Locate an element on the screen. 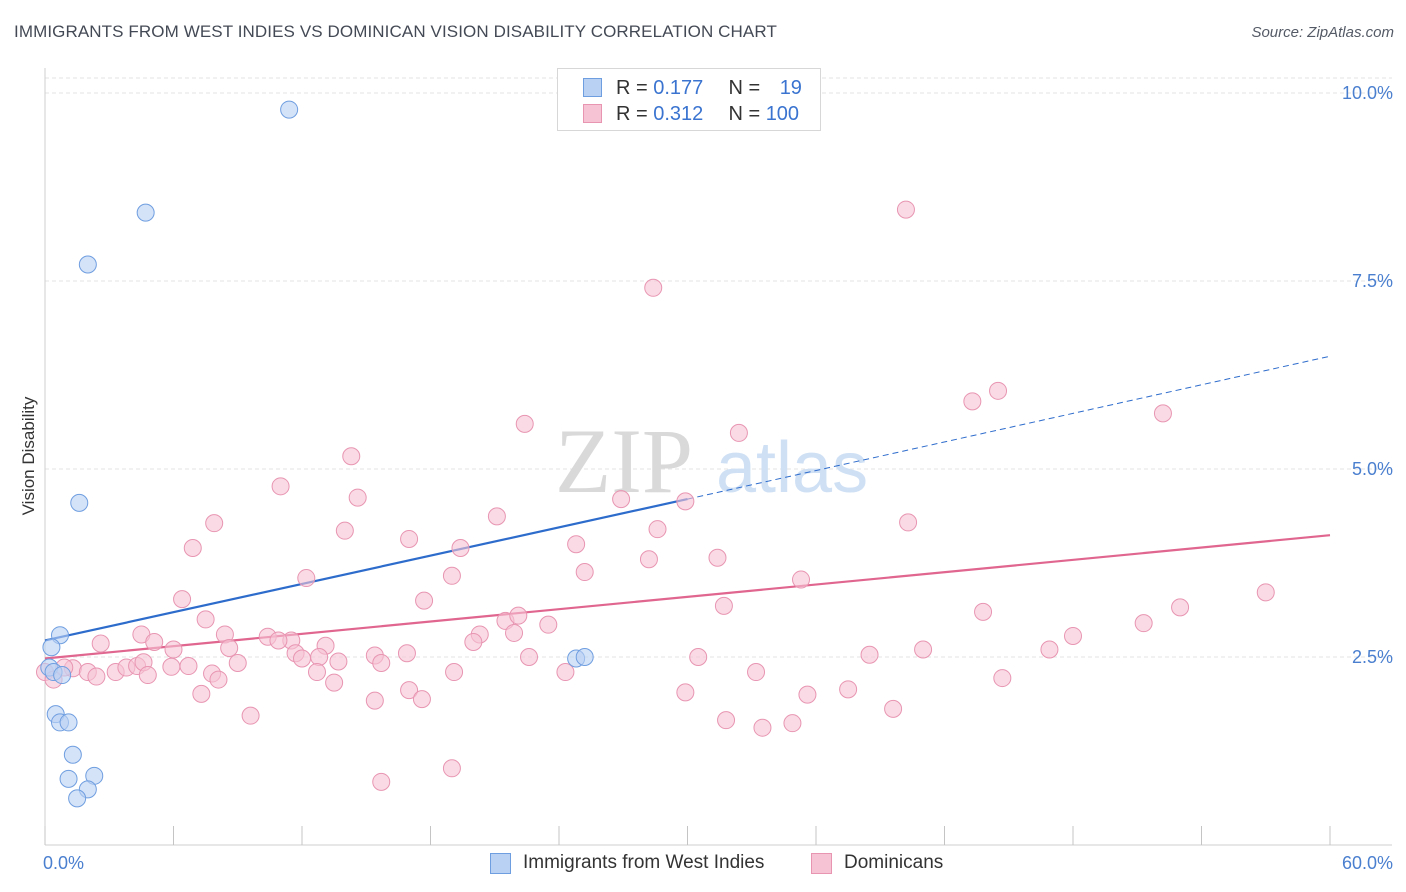 The image size is (1406, 892). n-value: 100 is located at coordinates (782, 114).